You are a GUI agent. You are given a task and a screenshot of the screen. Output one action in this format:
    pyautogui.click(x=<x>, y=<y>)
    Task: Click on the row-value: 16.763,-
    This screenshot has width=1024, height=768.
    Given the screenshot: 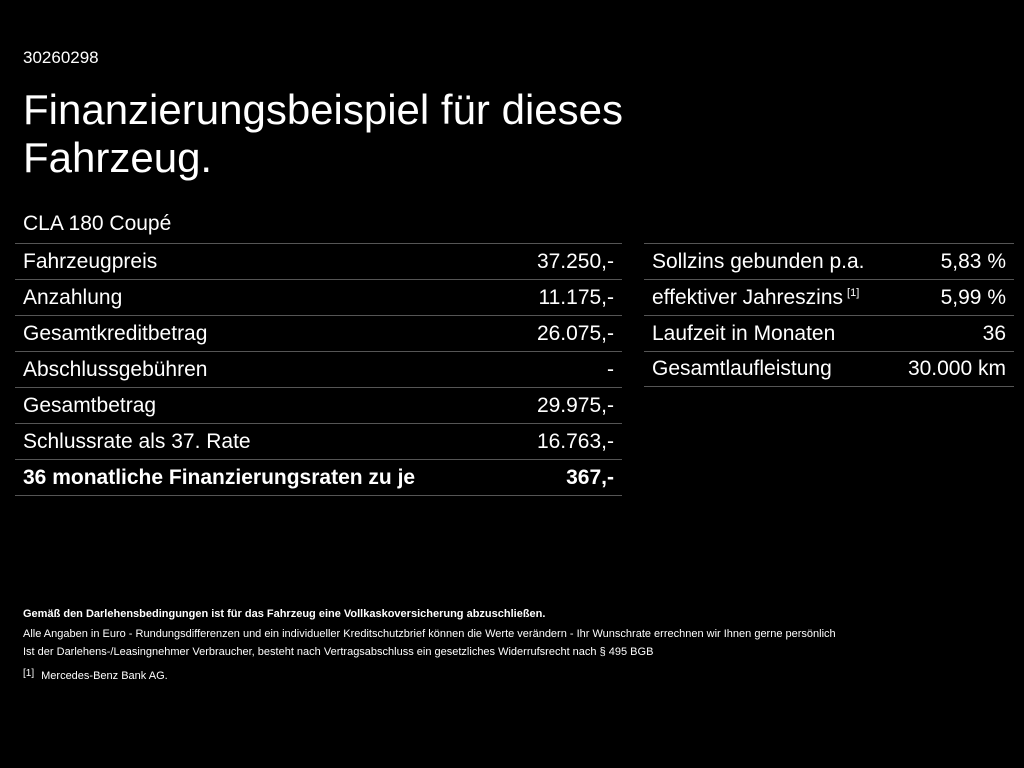 What is the action you would take?
    pyautogui.click(x=575, y=441)
    